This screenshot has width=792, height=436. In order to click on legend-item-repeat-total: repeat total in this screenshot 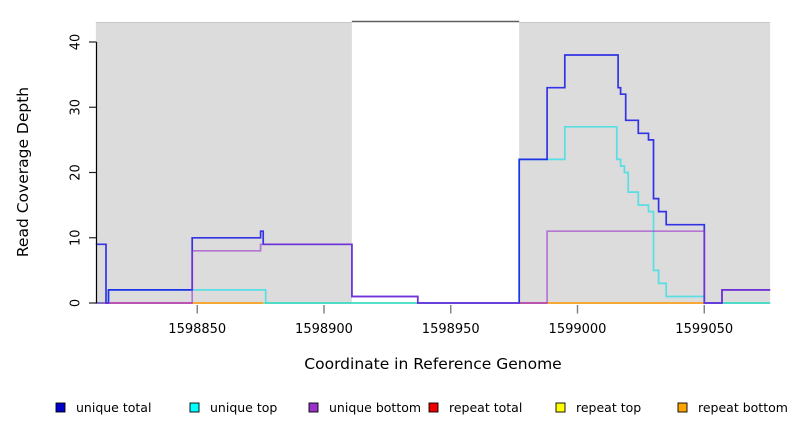, I will do `click(475, 407)`.